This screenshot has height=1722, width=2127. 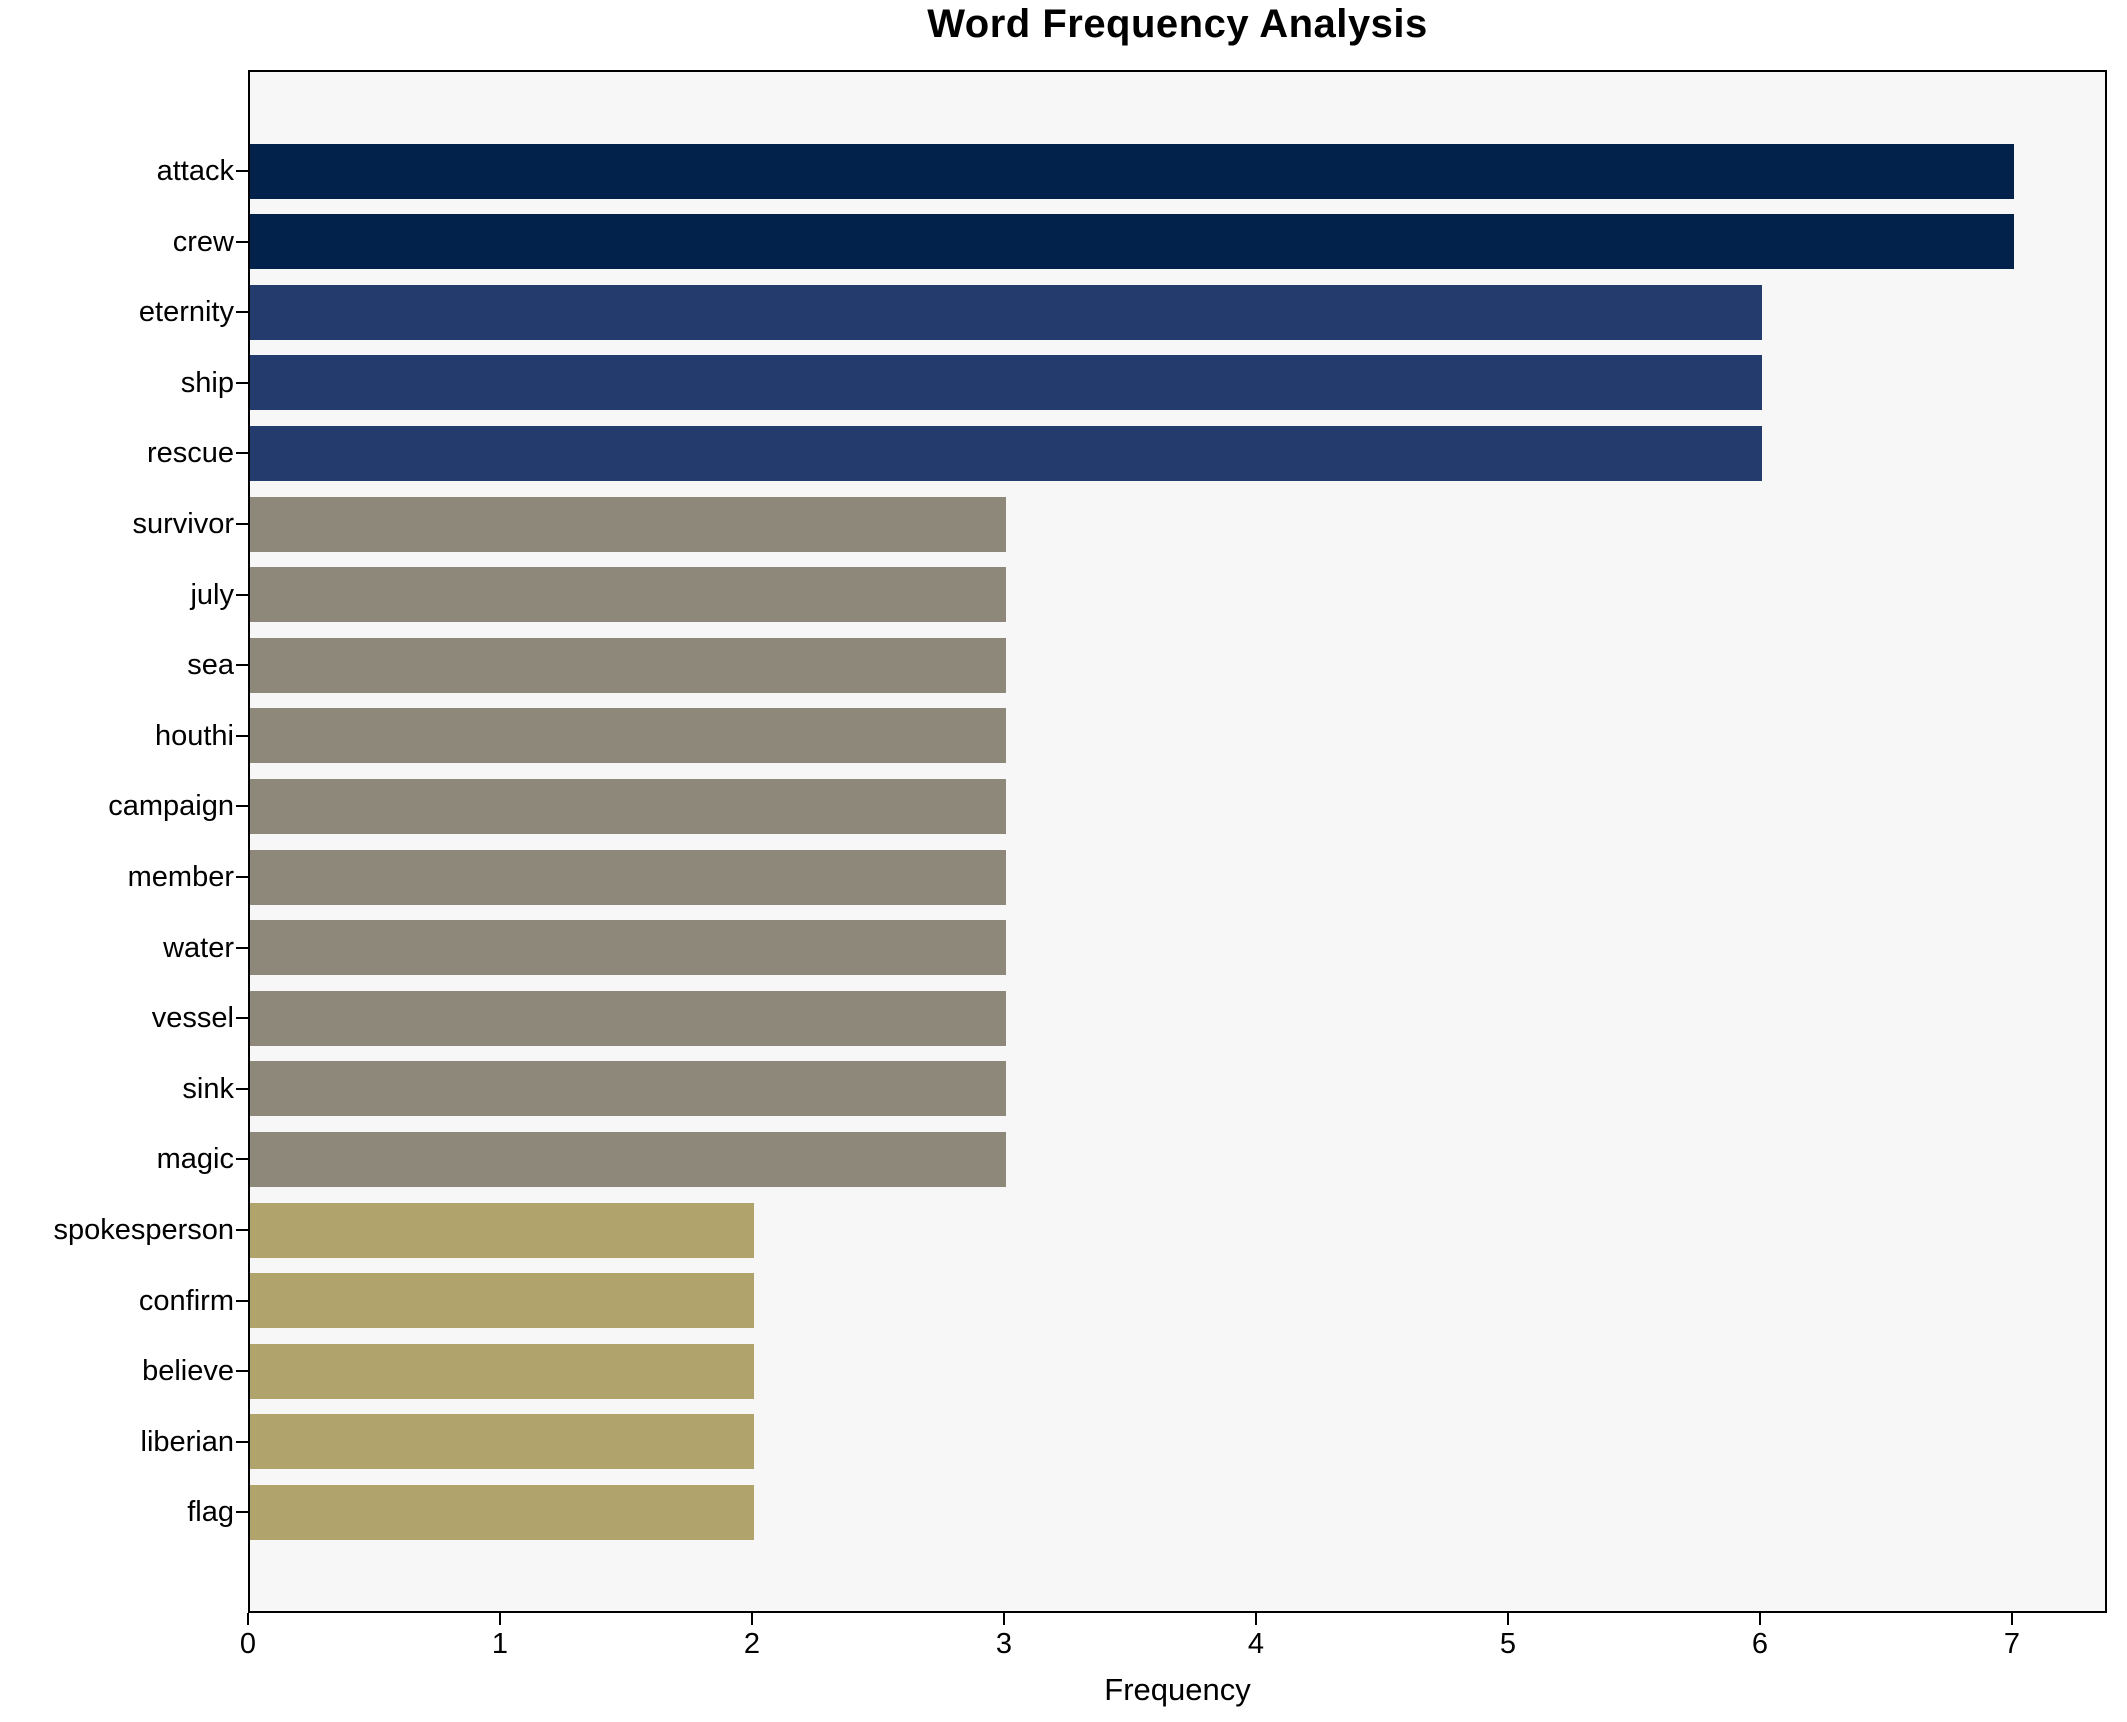 I want to click on bar-vessel, so click(x=628, y=1018).